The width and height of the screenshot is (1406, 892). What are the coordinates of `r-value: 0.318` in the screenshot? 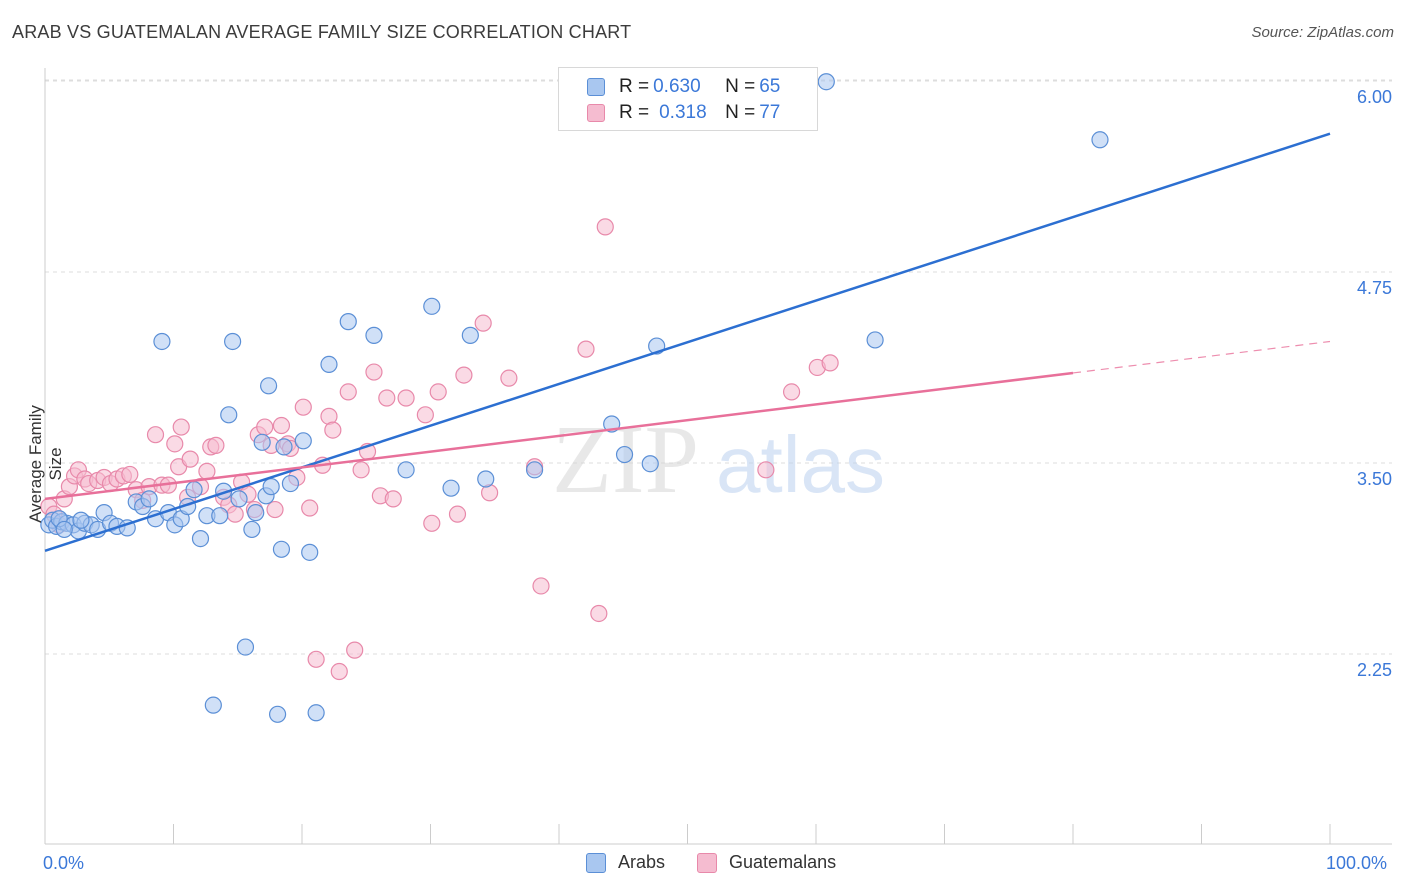 It's located at (683, 112).